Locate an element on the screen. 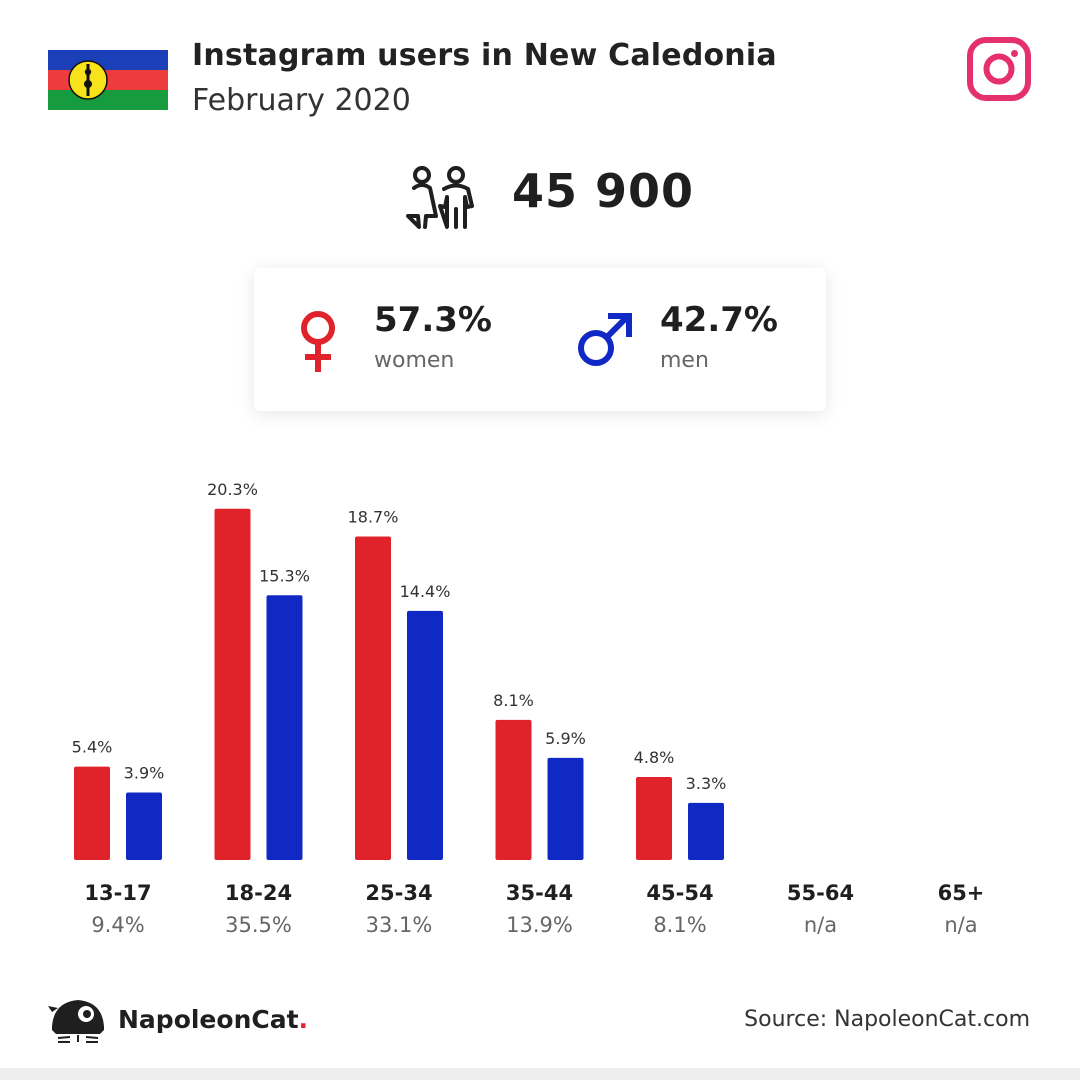 The image size is (1080, 1080). bar-value-label: 14.4% is located at coordinates (425, 591).